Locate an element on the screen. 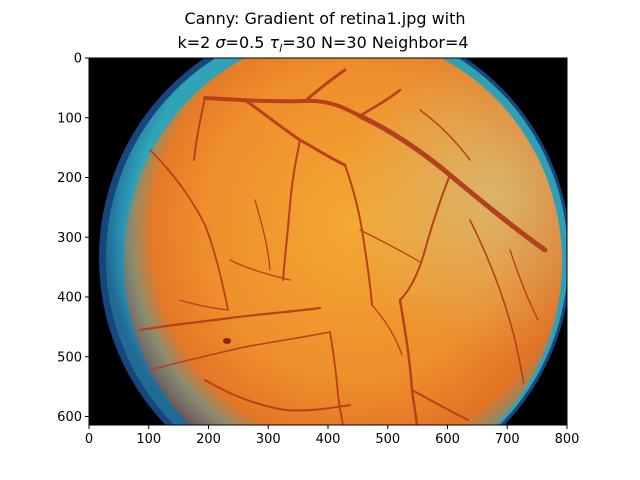 The width and height of the screenshot is (640, 480). y-tick-label: 300 is located at coordinates (69, 238).